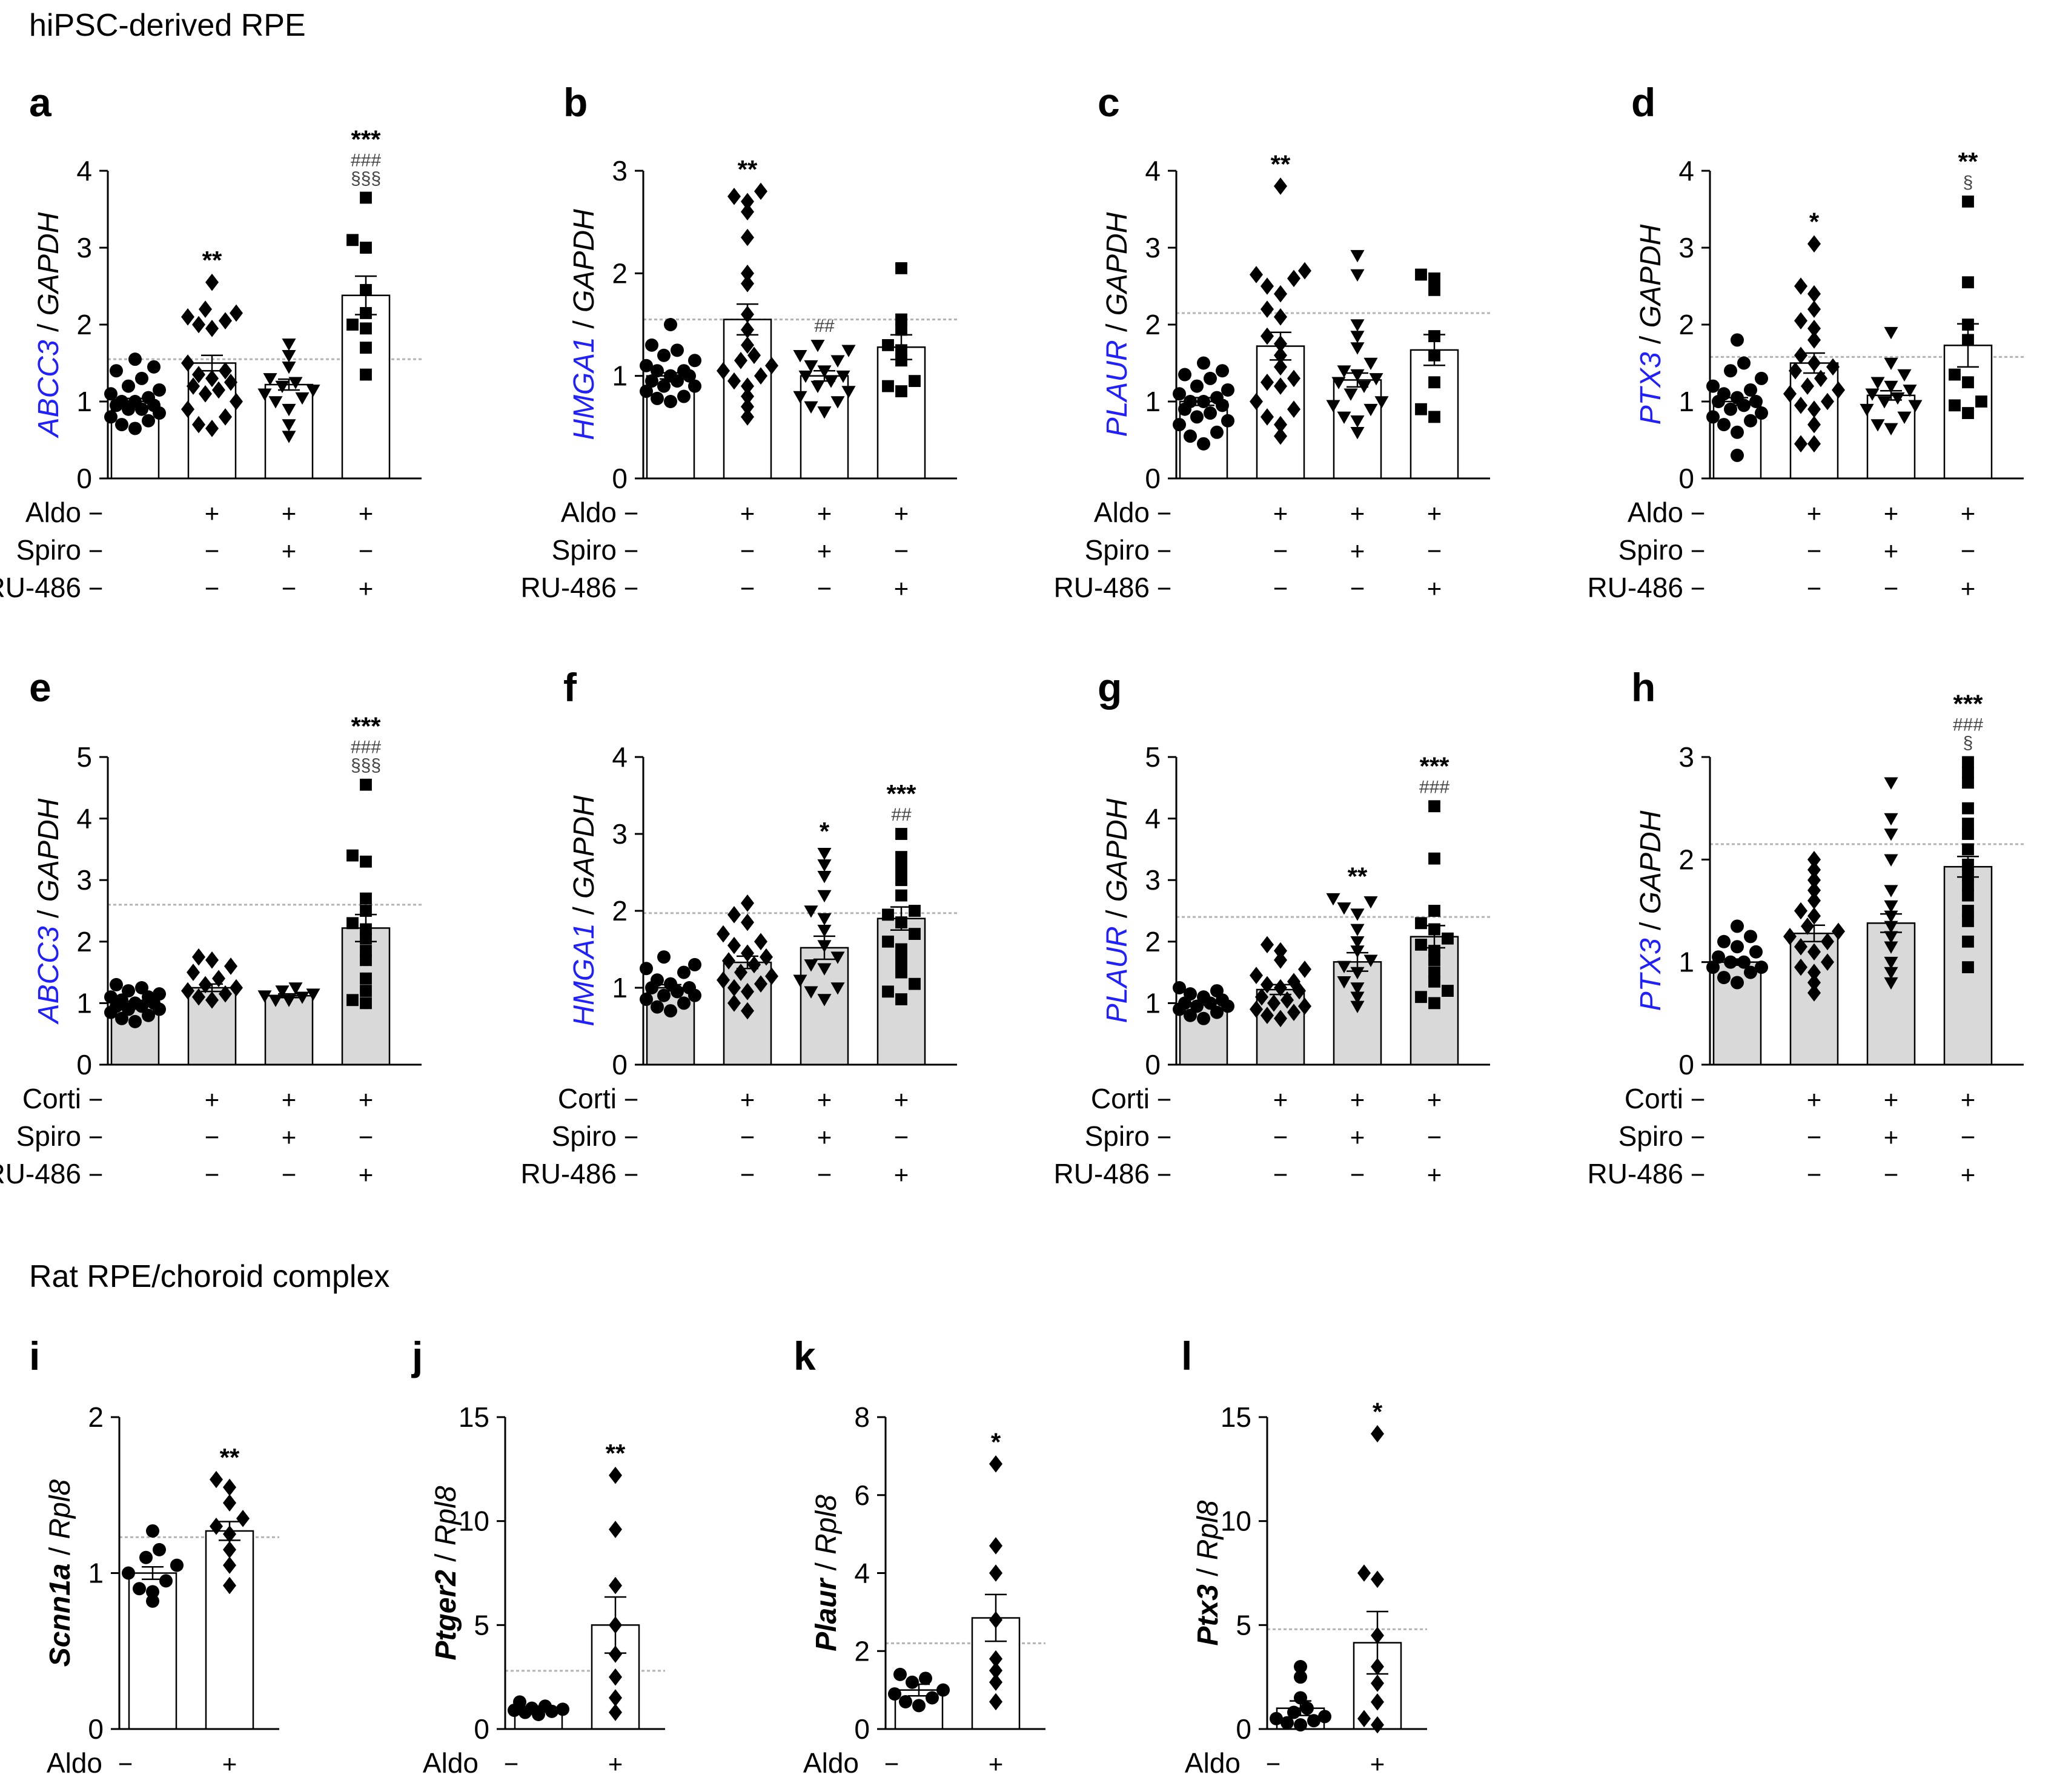  Describe the element at coordinates (587, 1098) in the screenshot. I see `condition-label: Corti` at that location.